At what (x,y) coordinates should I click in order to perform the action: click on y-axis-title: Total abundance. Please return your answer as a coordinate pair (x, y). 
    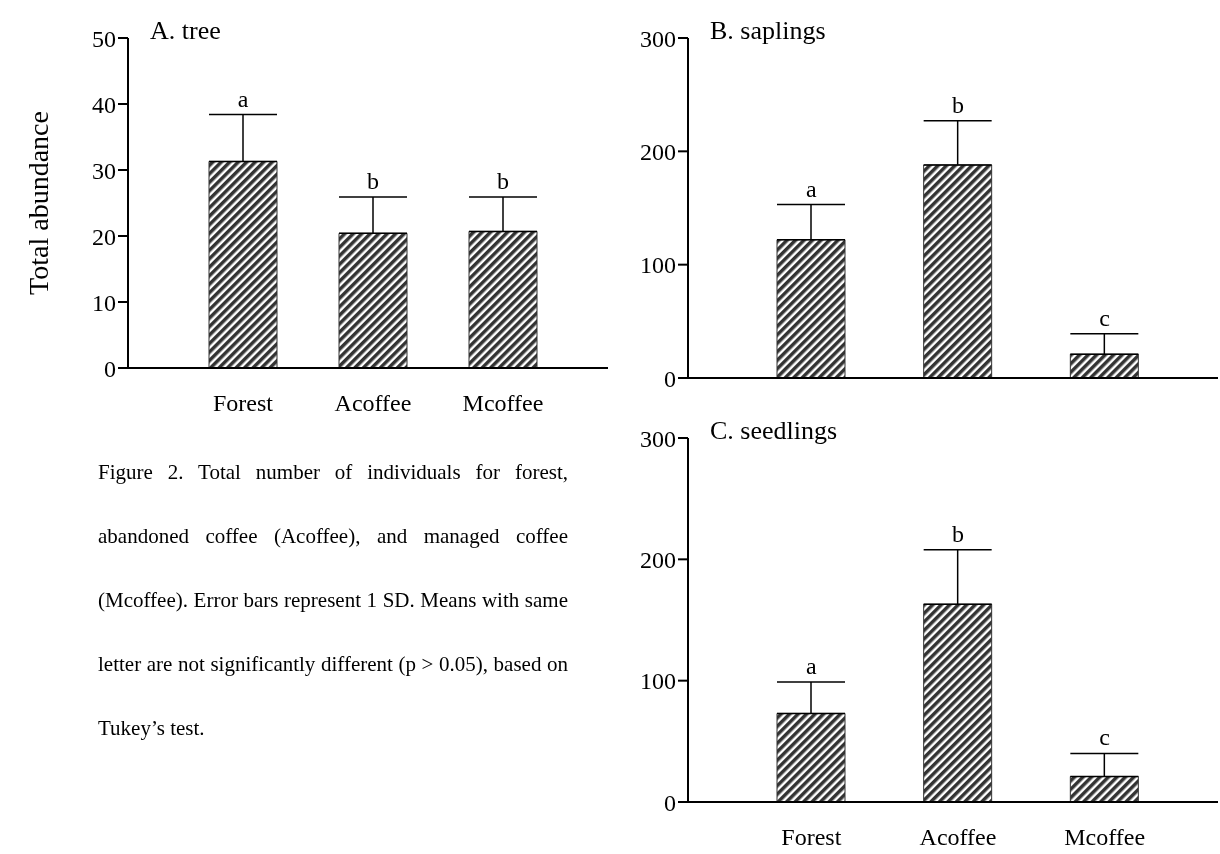
    Looking at the image, I should click on (38, 203).